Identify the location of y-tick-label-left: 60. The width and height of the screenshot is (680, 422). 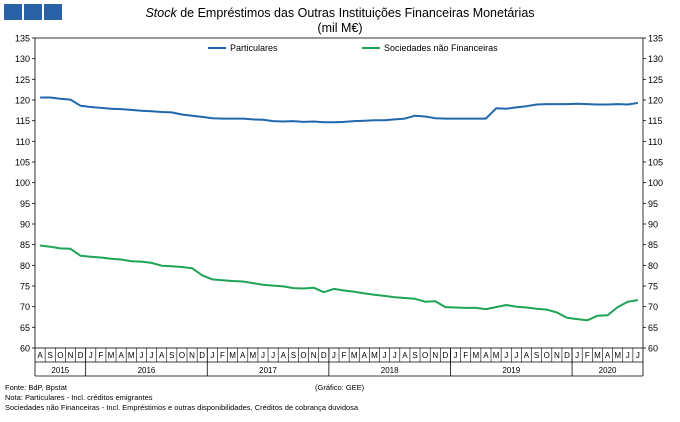
(25, 349).